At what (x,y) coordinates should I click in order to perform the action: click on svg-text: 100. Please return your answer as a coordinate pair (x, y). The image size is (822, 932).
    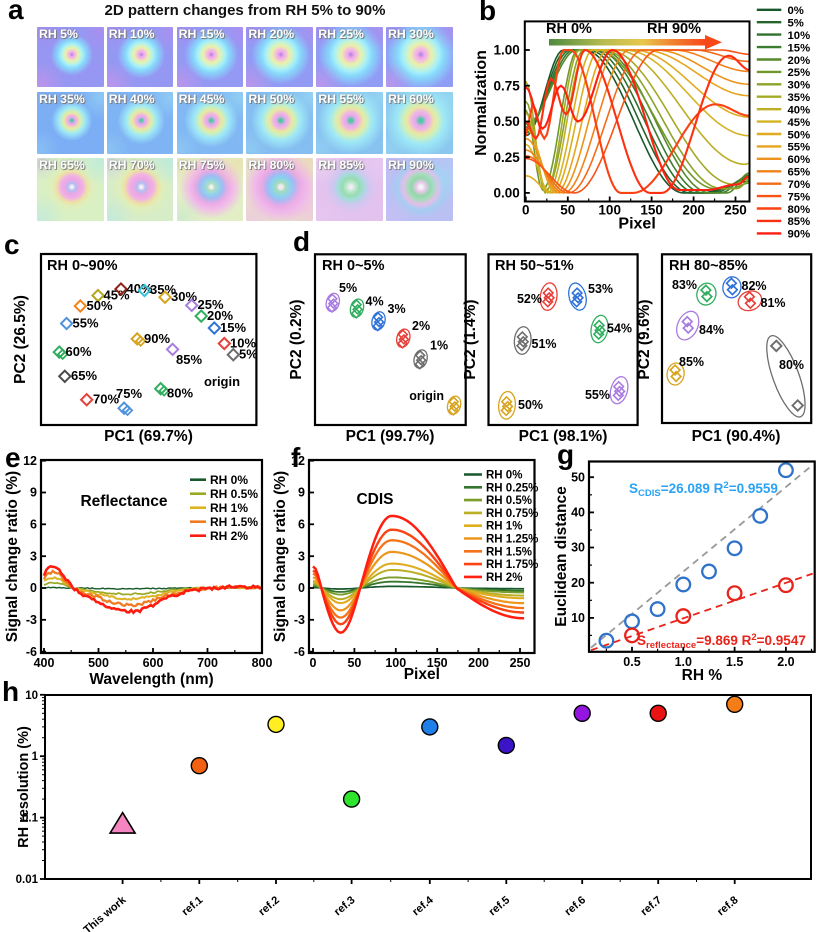
    Looking at the image, I should click on (395, 663).